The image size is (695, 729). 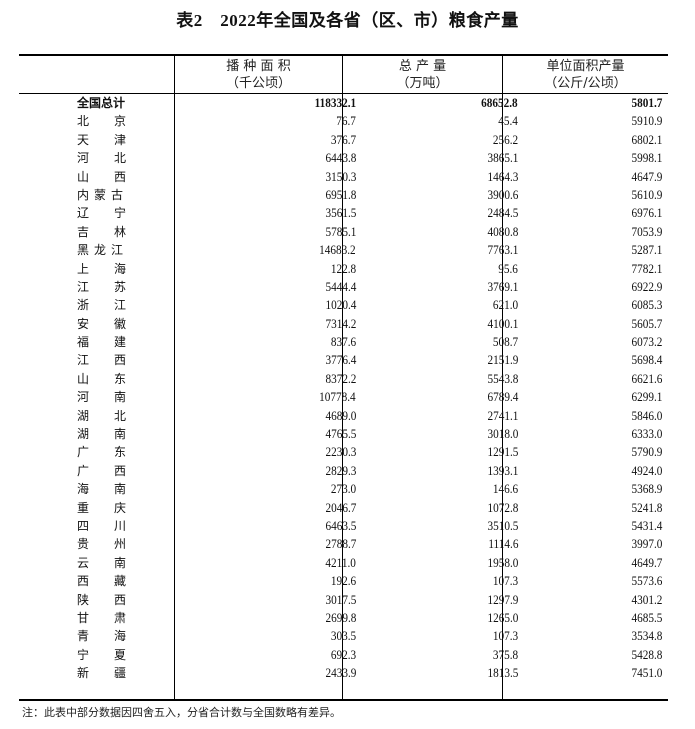 I want to click on column-header-label: 总 产 量, so click(x=422, y=66).